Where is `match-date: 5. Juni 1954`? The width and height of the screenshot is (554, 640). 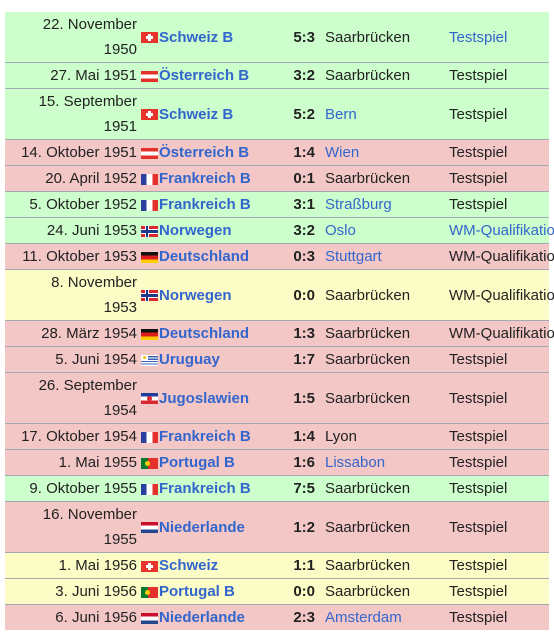 match-date: 5. Juni 1954 is located at coordinates (72, 359).